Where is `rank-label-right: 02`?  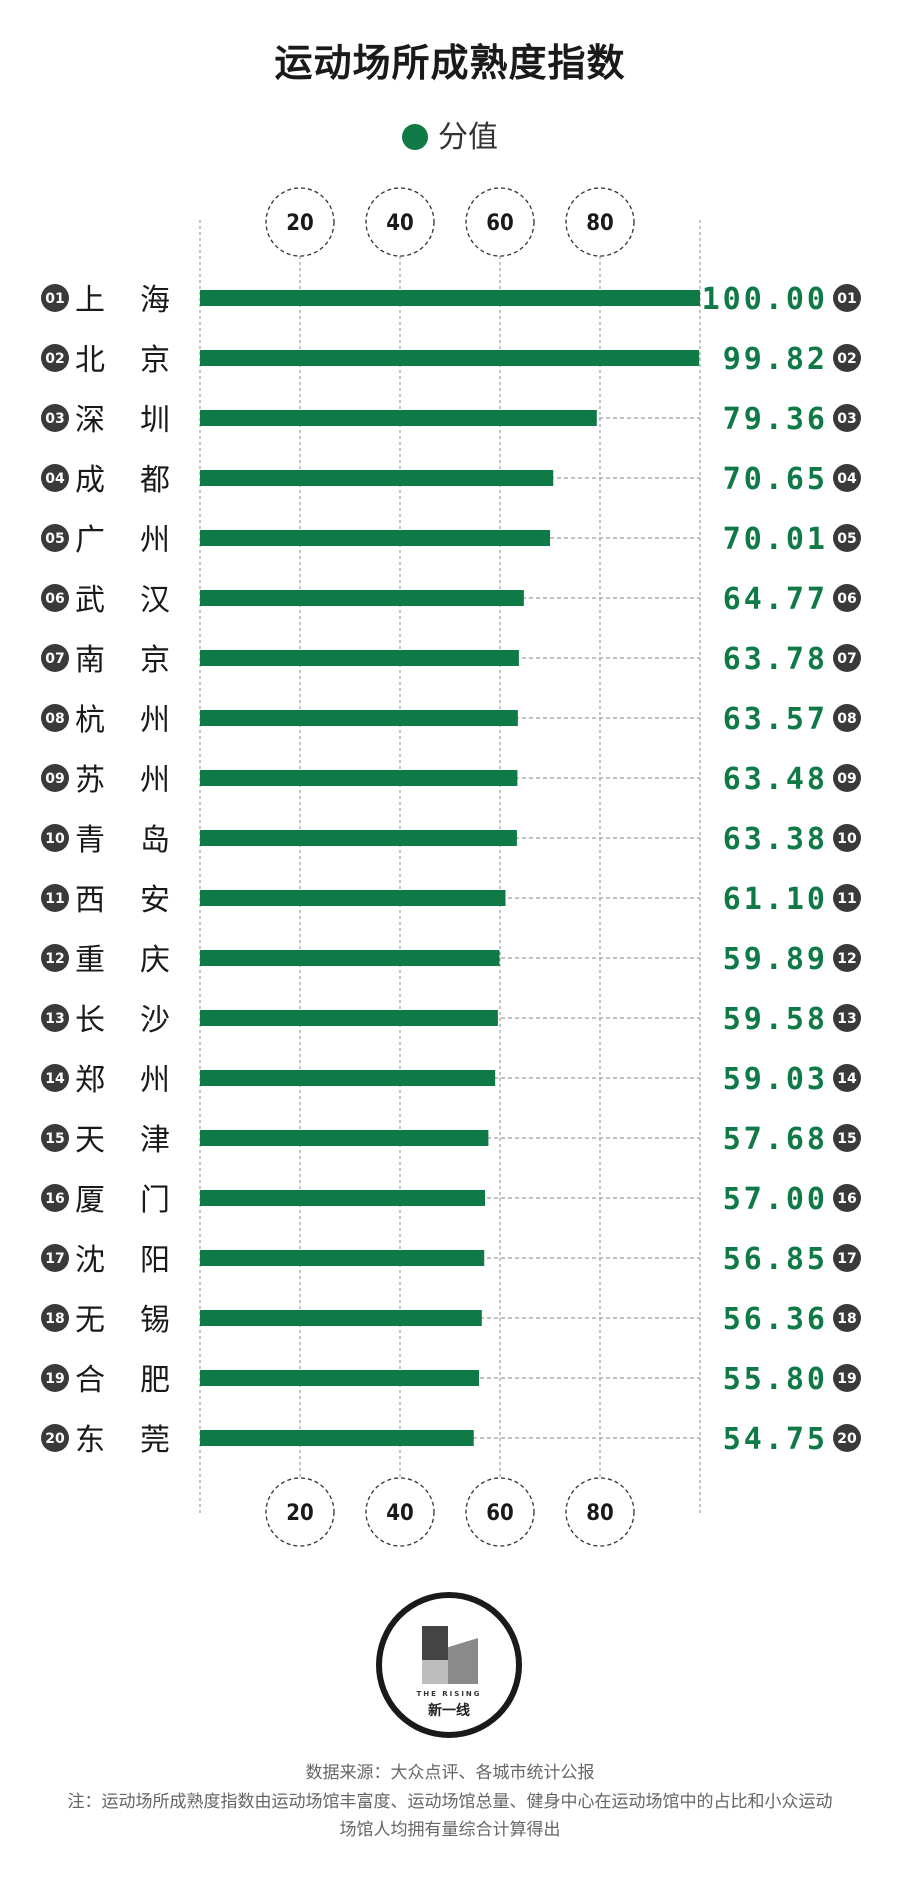
rank-label-right: 02 is located at coordinates (846, 359).